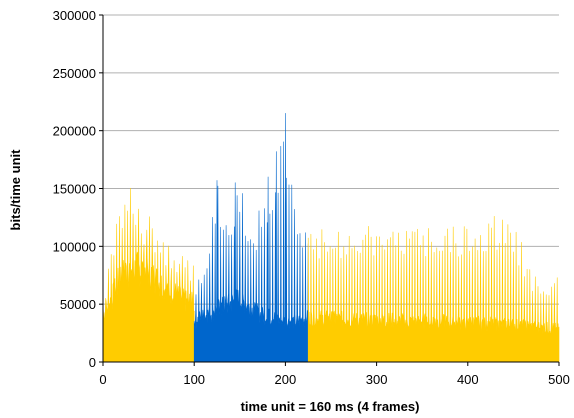 Image resolution: width=574 pixels, height=418 pixels. What do you see at coordinates (74, 246) in the screenshot?
I see `y-tick-label: 100000` at bounding box center [74, 246].